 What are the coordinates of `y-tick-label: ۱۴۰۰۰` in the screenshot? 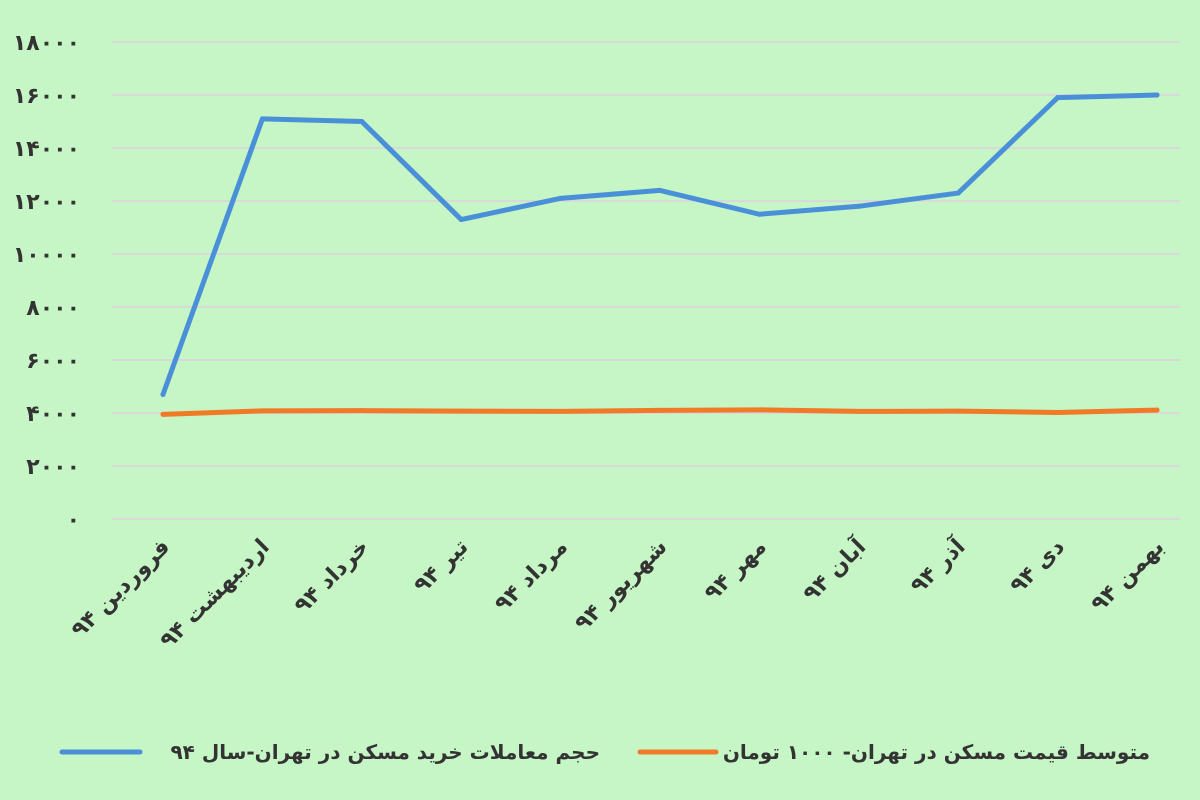 It's located at (46, 149).